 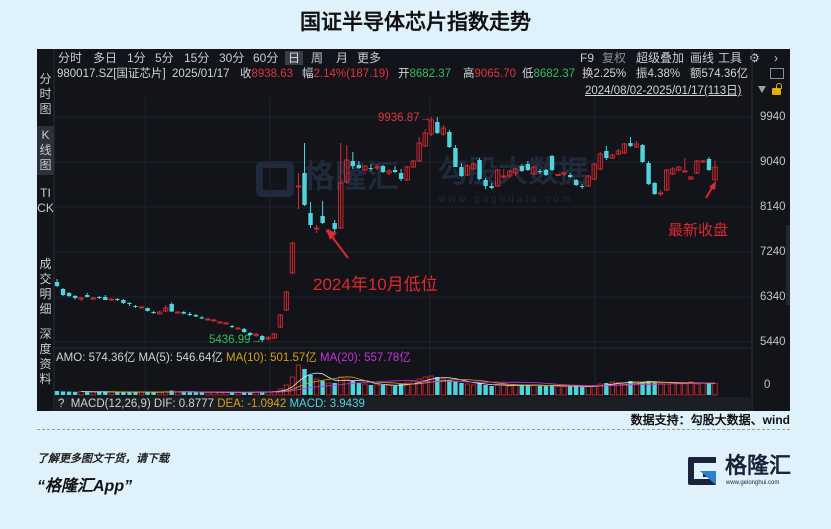 I want to click on amount: 额574.36亿, so click(x=719, y=74).